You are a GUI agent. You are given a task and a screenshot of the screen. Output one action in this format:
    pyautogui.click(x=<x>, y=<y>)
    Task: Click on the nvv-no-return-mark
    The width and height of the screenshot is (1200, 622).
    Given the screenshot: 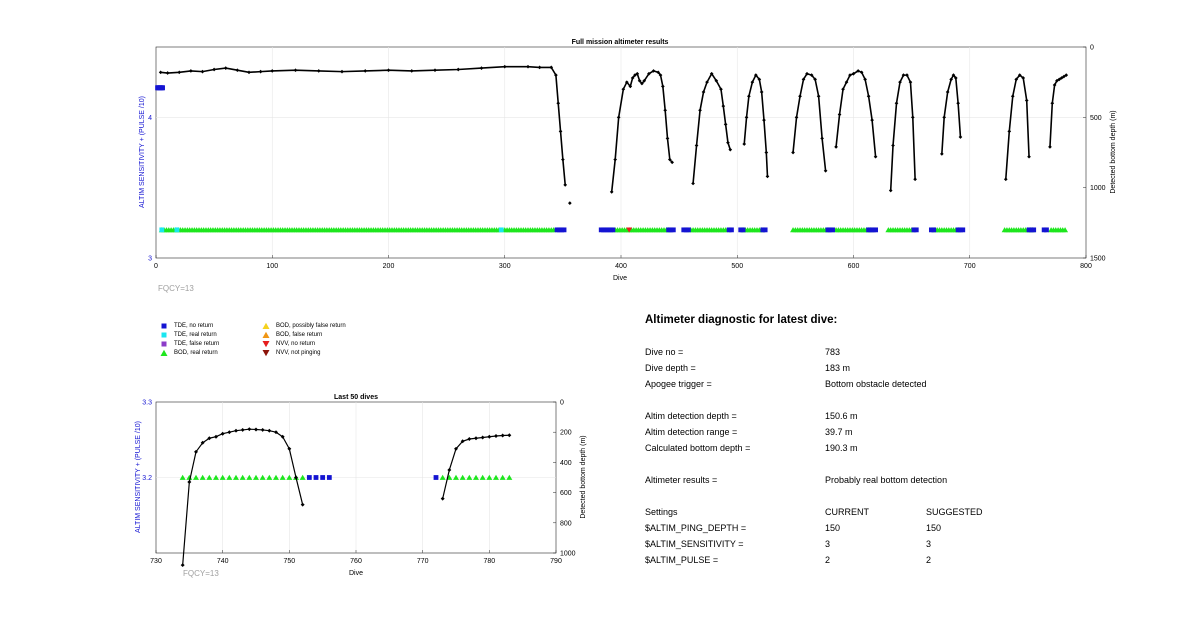 What is the action you would take?
    pyautogui.click(x=629, y=230)
    